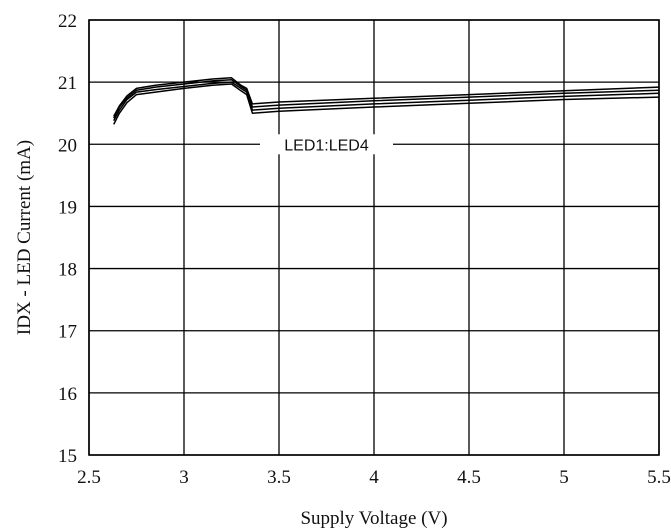  I want to click on y-tick-label: 20, so click(67, 145).